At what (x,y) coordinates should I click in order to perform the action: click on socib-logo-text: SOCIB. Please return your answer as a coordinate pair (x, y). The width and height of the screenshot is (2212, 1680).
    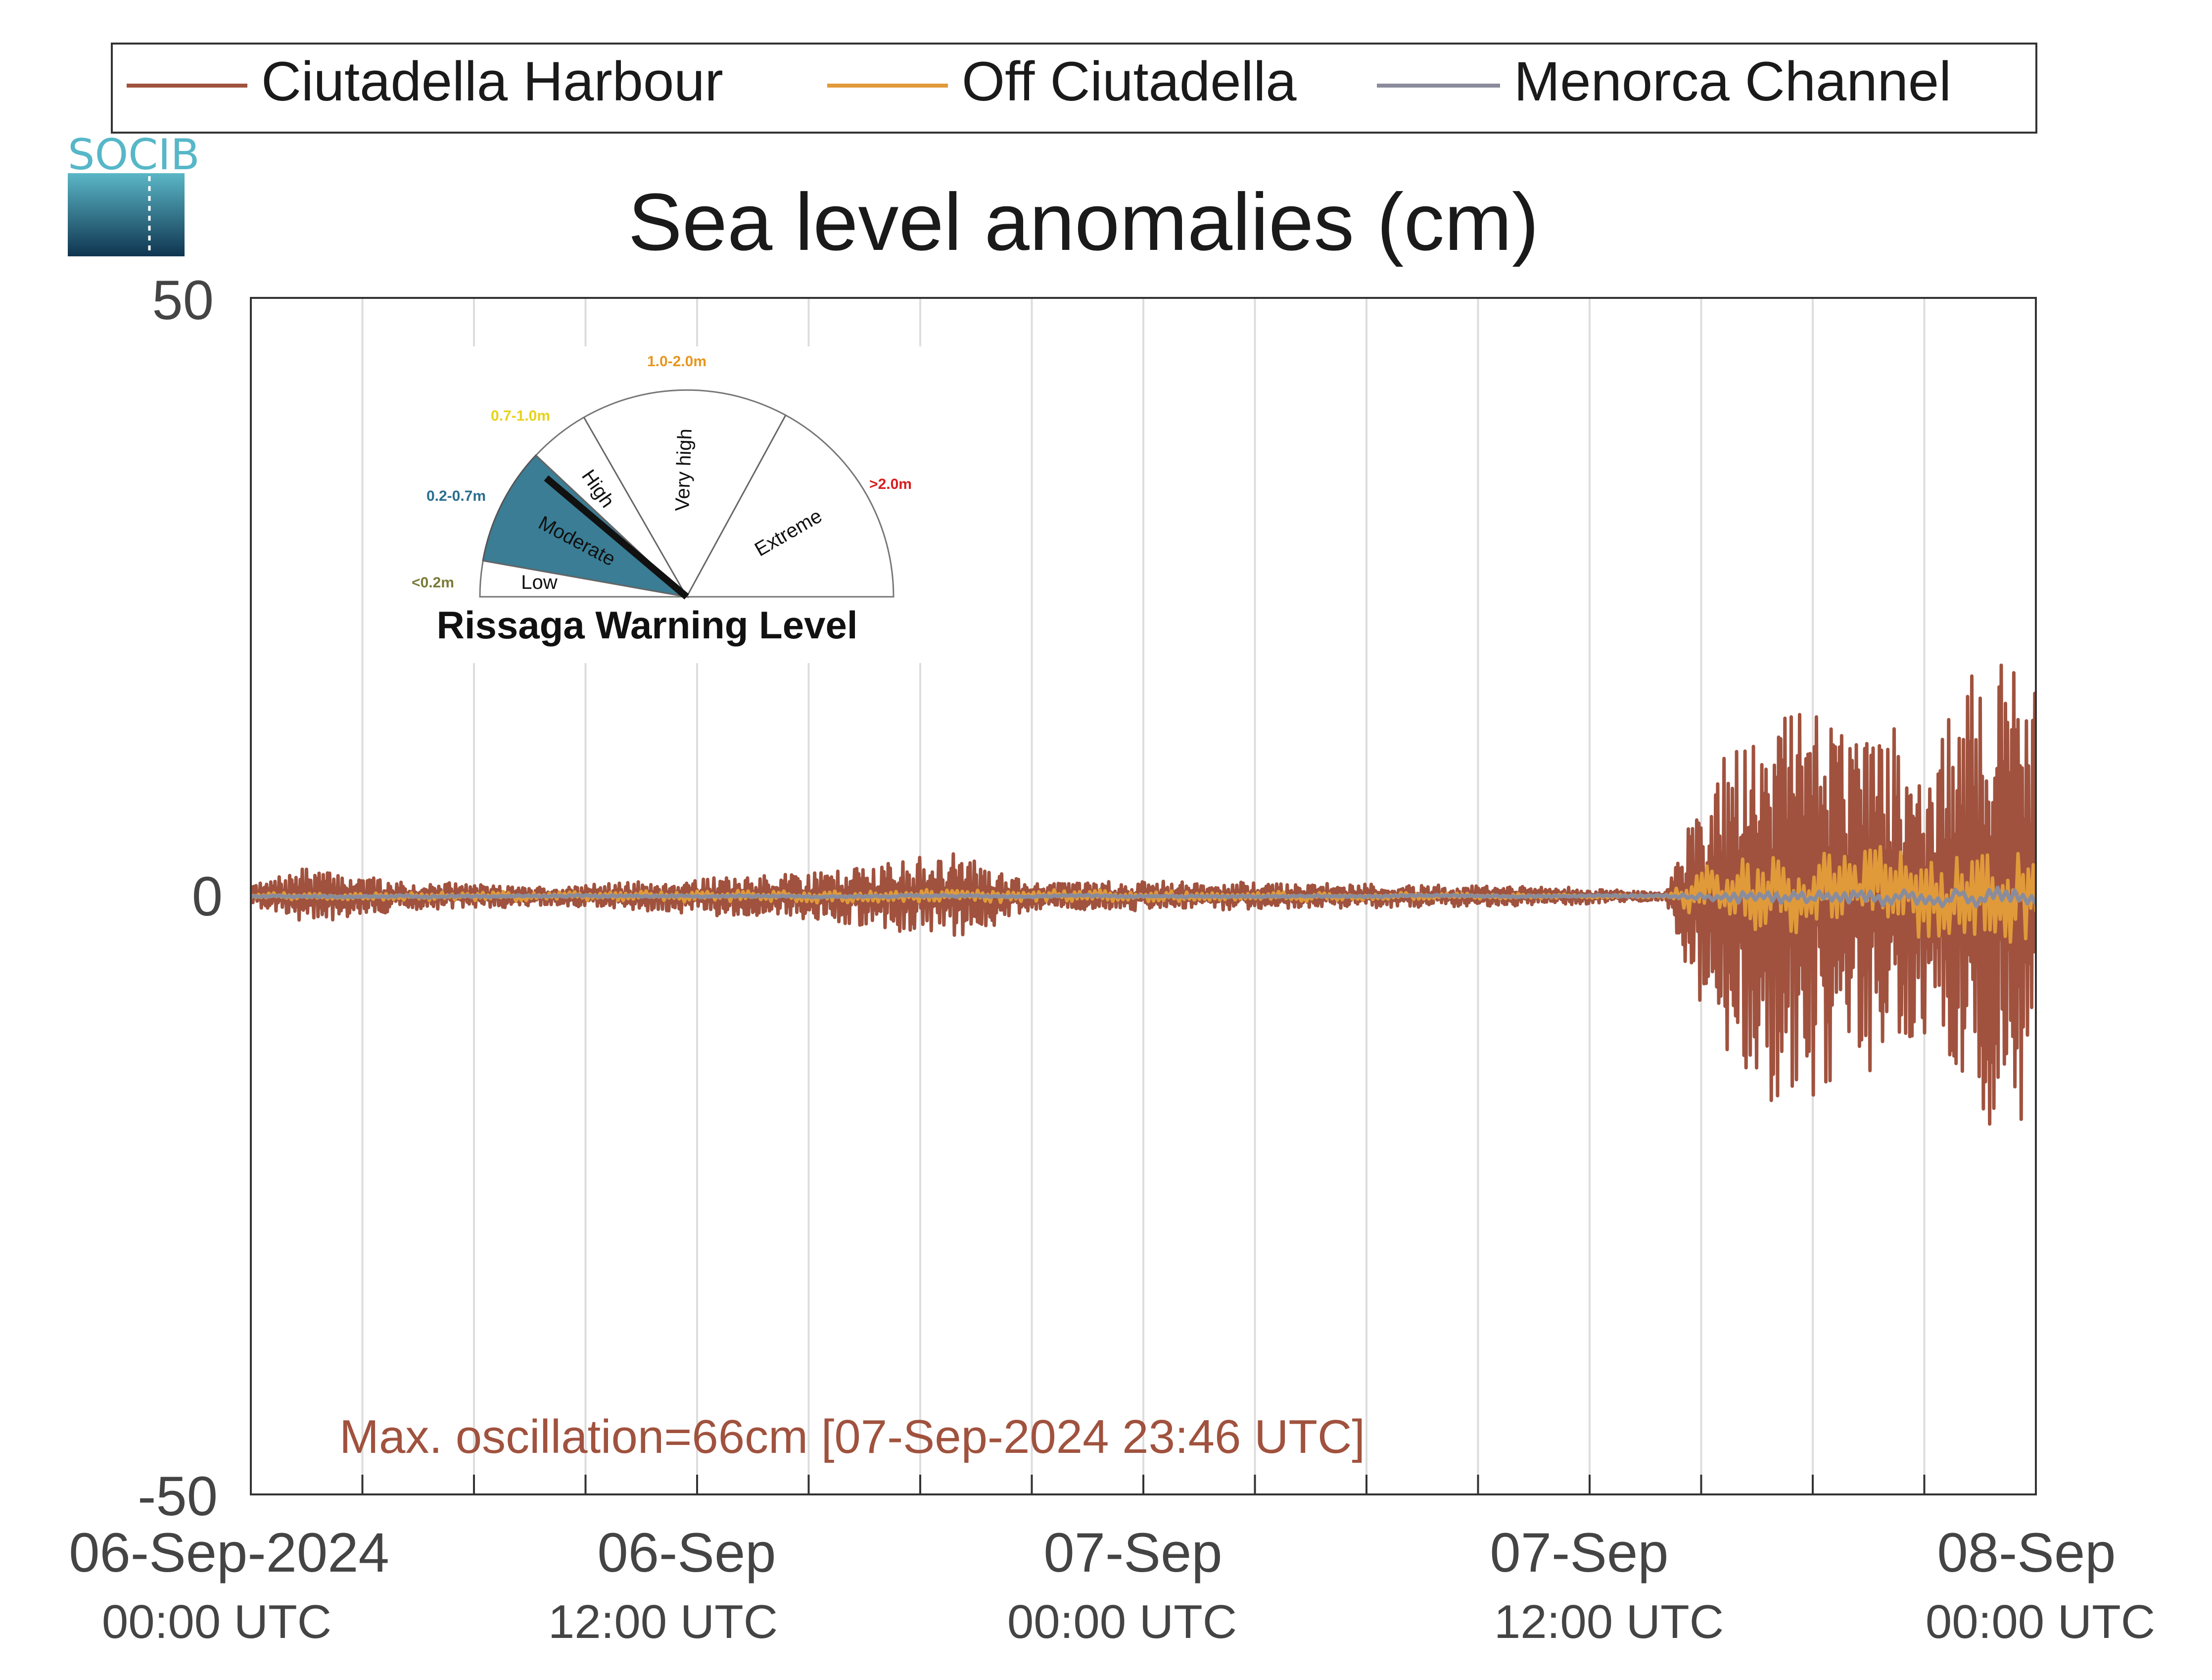
    Looking at the image, I should click on (134, 155).